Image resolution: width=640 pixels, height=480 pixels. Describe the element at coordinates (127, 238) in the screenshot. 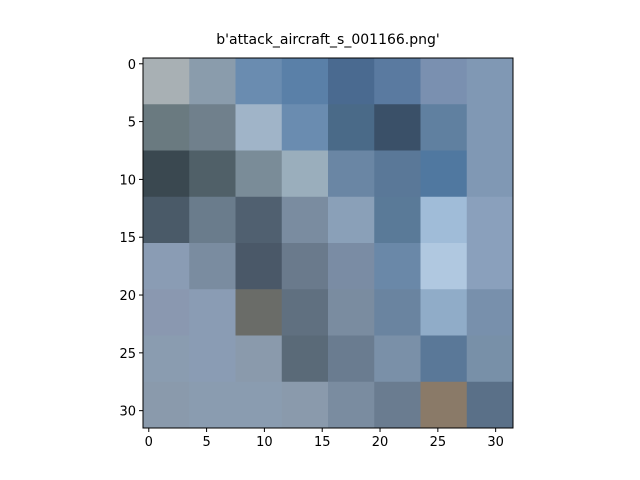

I see `y-tick-label: 15` at that location.